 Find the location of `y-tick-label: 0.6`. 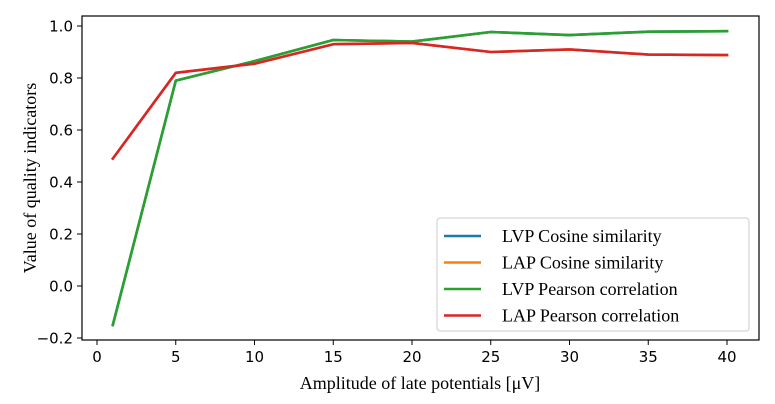

y-tick-label: 0.6 is located at coordinates (61, 131).